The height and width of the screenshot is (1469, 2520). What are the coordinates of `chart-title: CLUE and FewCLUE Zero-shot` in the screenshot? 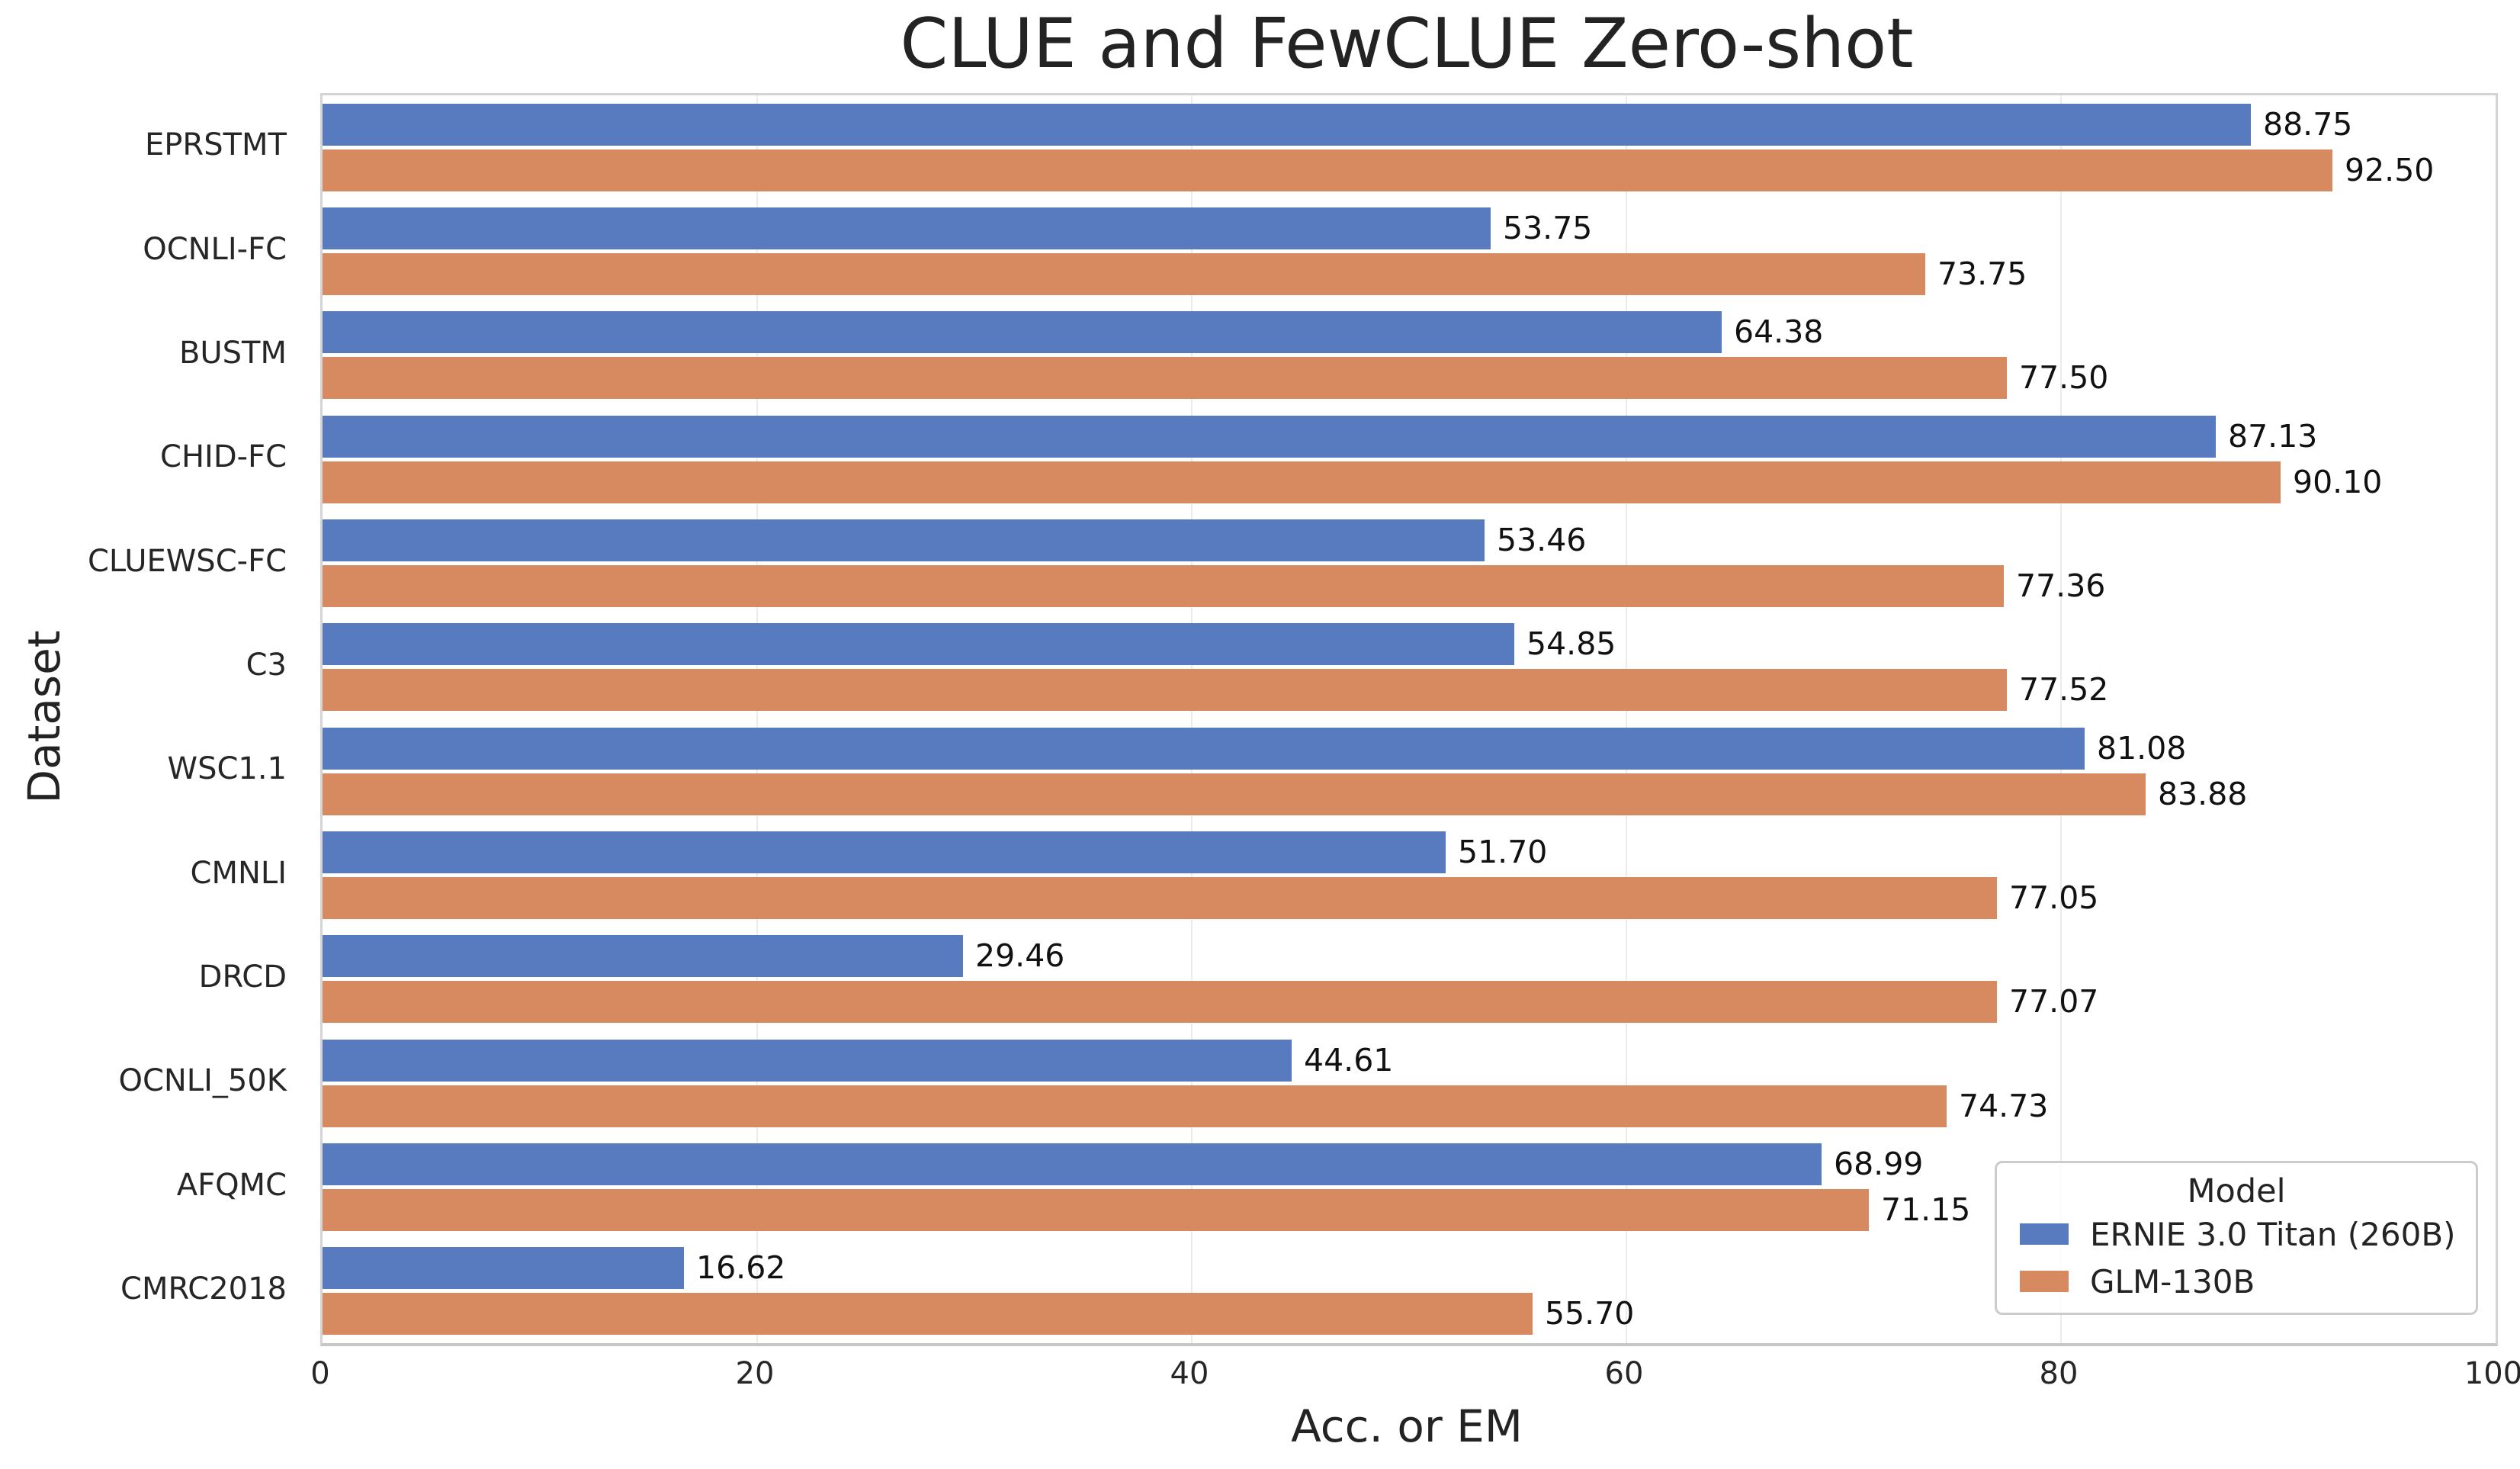 It's located at (1407, 44).